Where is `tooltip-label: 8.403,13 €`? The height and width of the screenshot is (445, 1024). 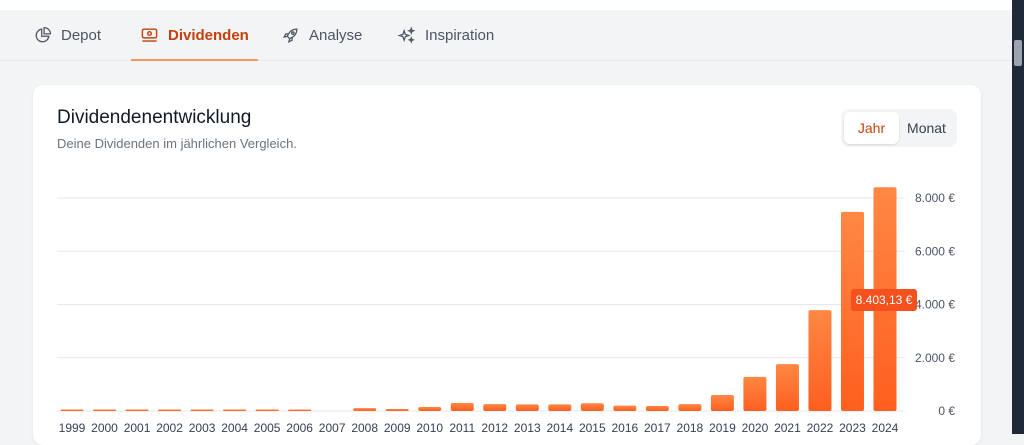 tooltip-label: 8.403,13 € is located at coordinates (884, 300).